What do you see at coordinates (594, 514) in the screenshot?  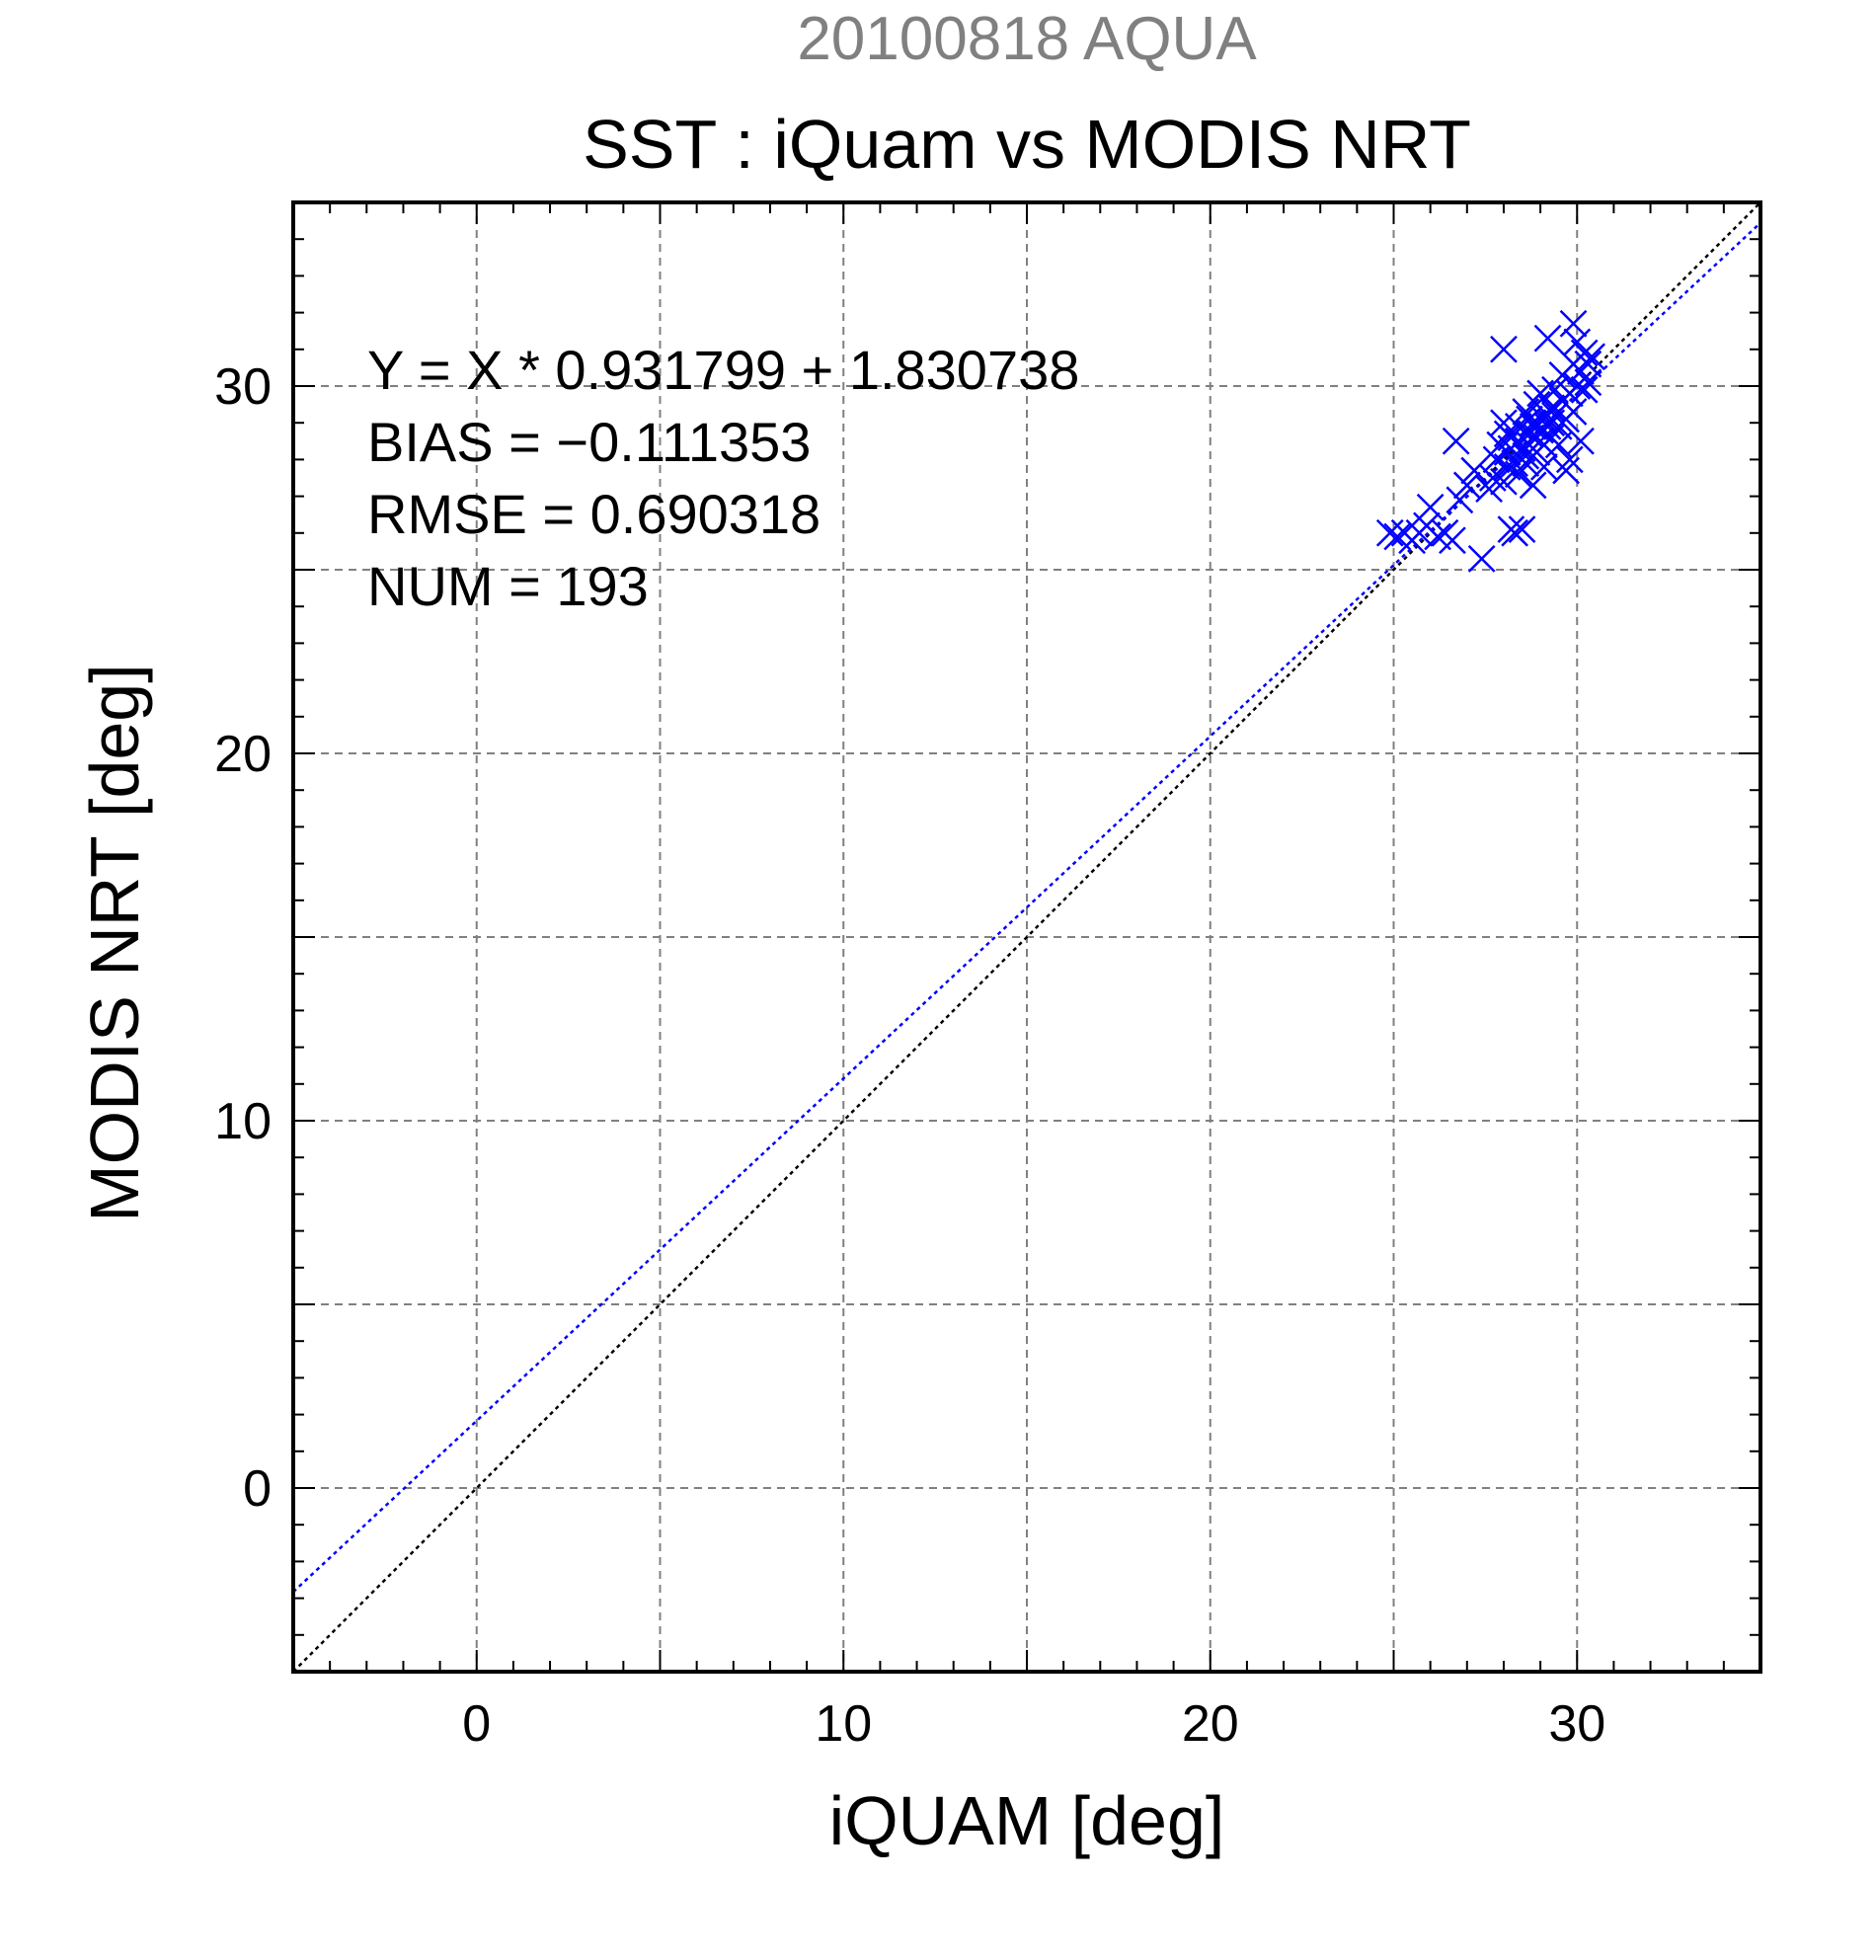 I see `rmse-stat: RMSE = 0.690318` at bounding box center [594, 514].